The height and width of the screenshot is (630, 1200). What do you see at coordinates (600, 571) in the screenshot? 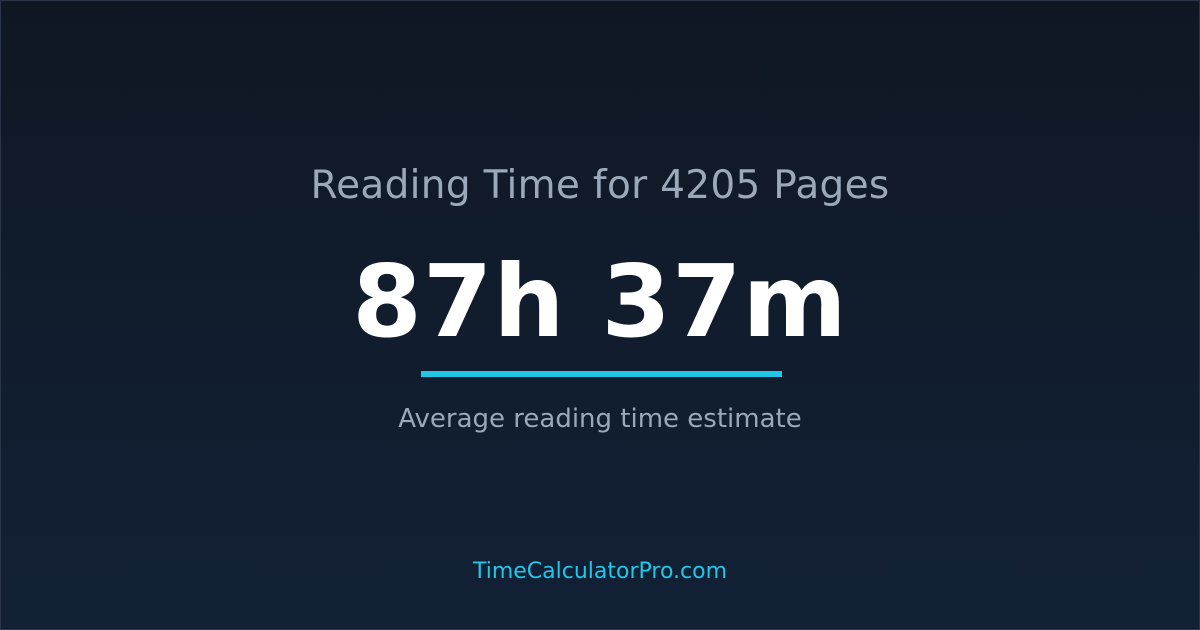
I see `site-name: TimeCalculatorPro.com` at bounding box center [600, 571].